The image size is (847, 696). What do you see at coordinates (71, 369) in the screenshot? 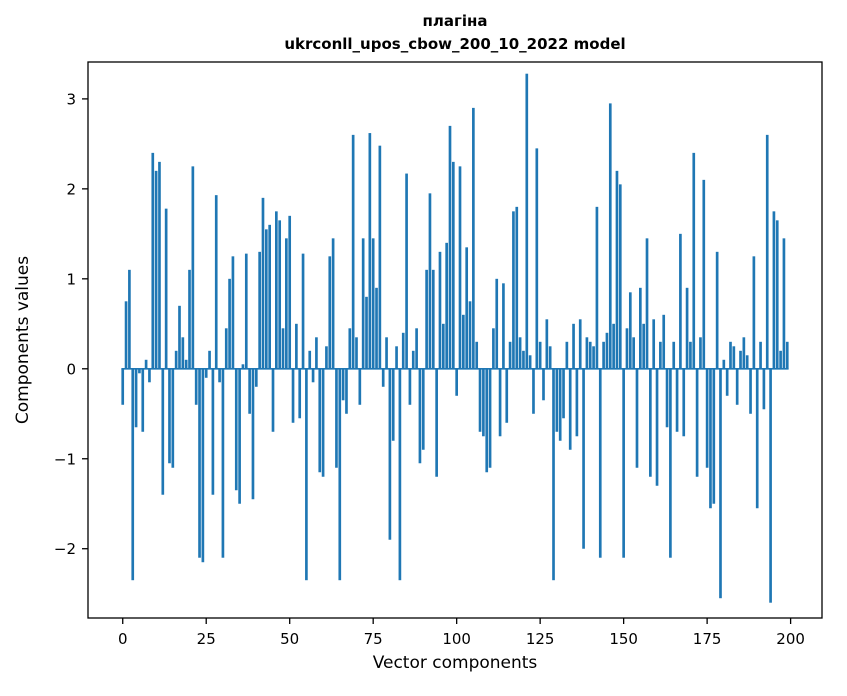
I see `tick-label: 0` at bounding box center [71, 369].